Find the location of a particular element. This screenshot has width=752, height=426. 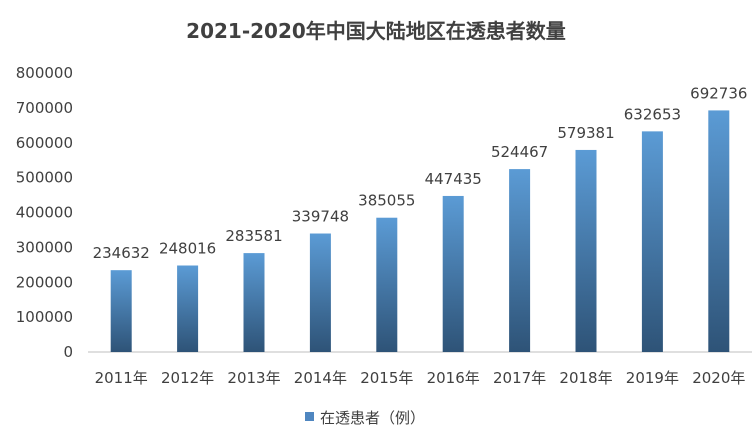

data-label: 283581 is located at coordinates (253, 236).